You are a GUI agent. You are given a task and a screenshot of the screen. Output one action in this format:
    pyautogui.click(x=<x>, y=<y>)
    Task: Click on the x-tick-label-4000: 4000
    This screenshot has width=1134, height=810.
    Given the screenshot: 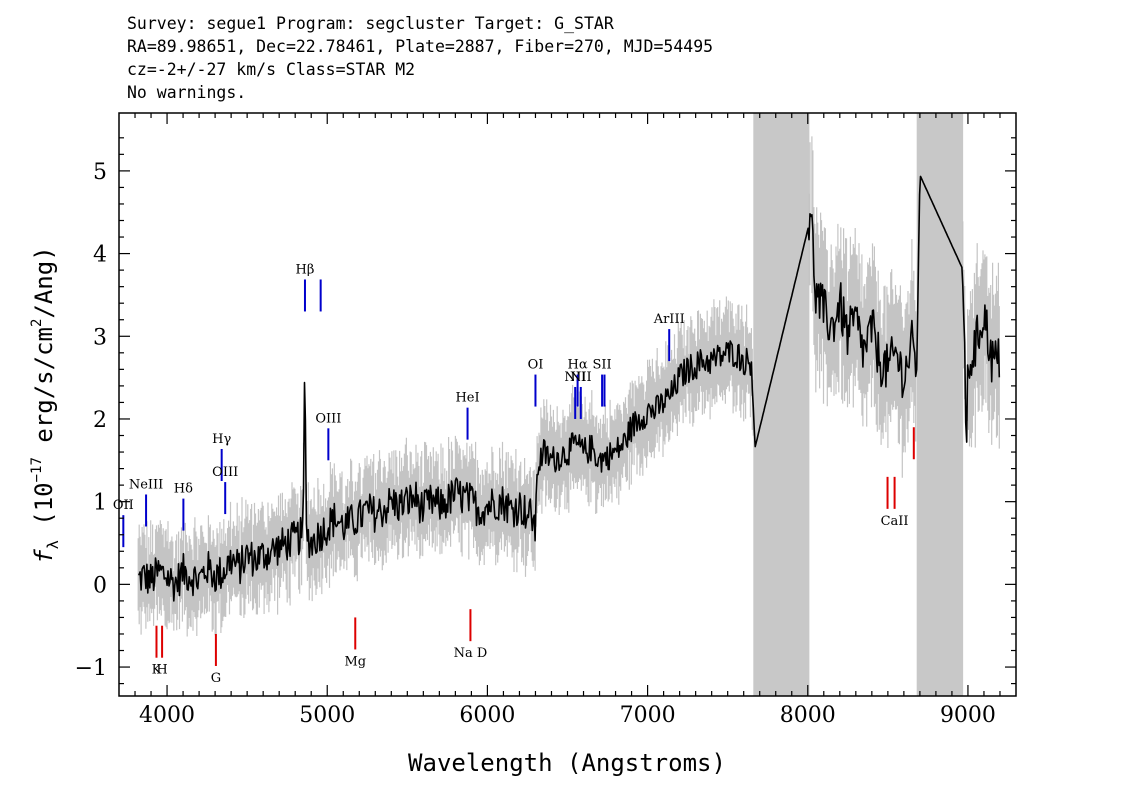 What is the action you would take?
    pyautogui.click(x=167, y=715)
    